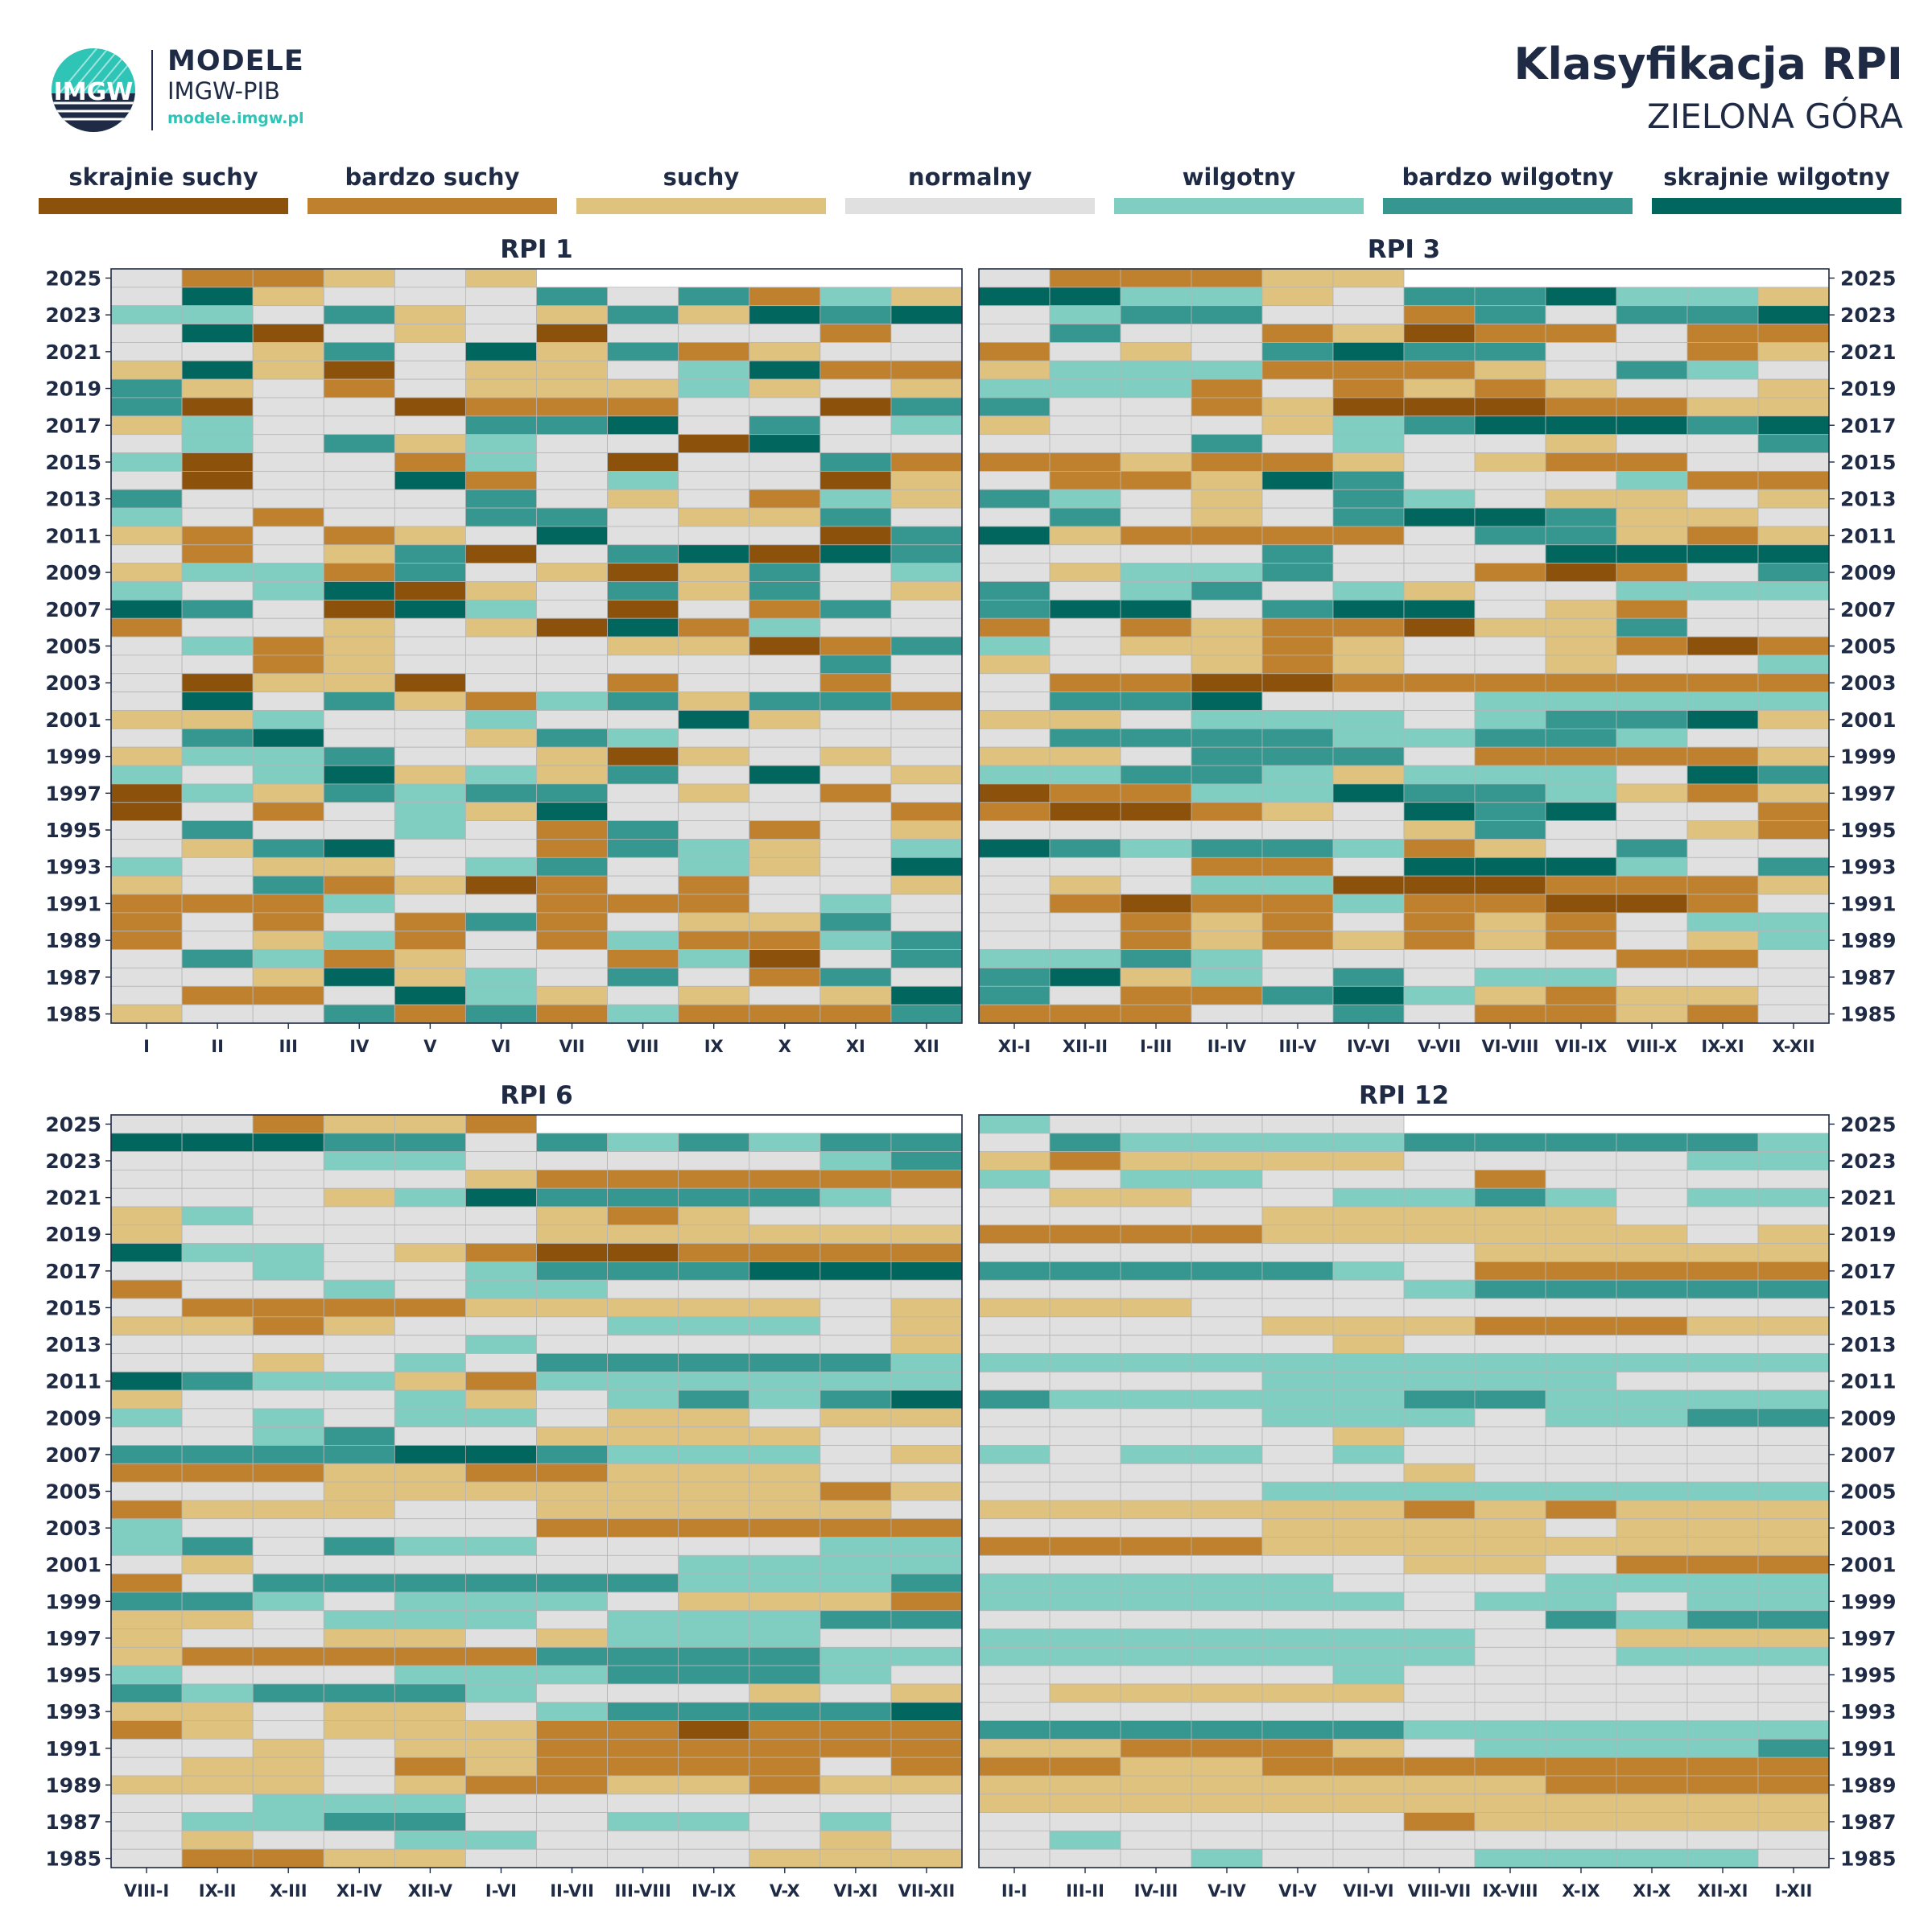 The image size is (1932, 1932). What do you see at coordinates (73, 1161) in the screenshot?
I see `y-tick-label: 2023` at bounding box center [73, 1161].